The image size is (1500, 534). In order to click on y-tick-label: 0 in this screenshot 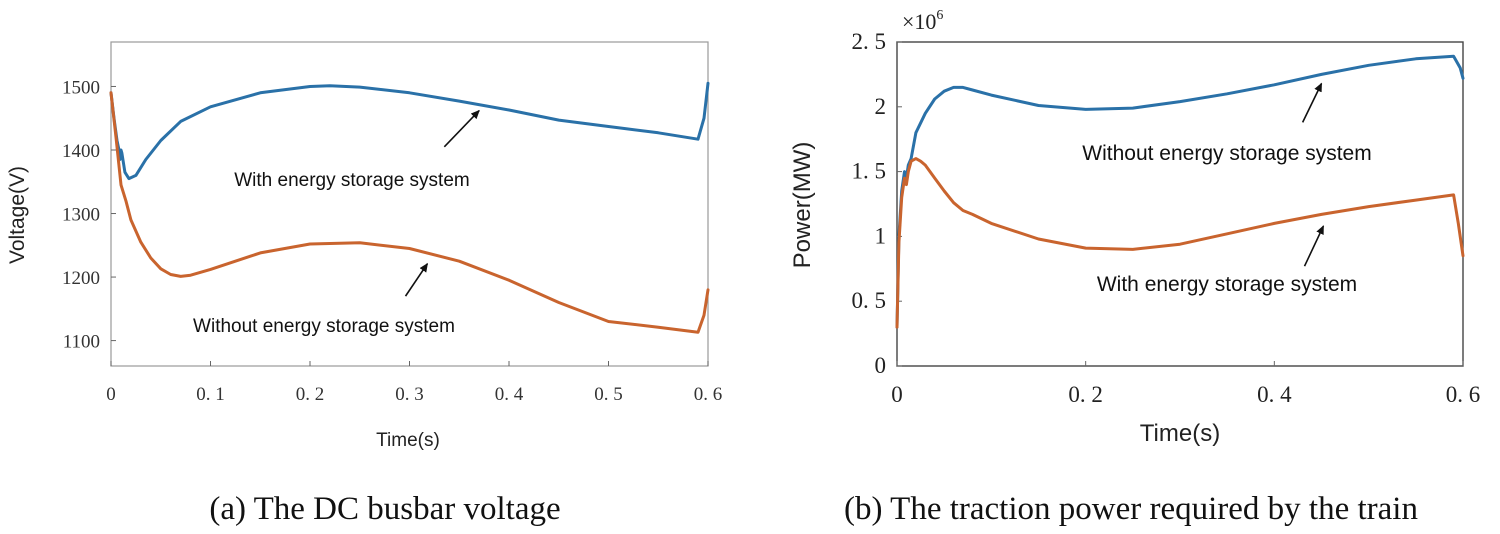, I will do `click(881, 365)`.